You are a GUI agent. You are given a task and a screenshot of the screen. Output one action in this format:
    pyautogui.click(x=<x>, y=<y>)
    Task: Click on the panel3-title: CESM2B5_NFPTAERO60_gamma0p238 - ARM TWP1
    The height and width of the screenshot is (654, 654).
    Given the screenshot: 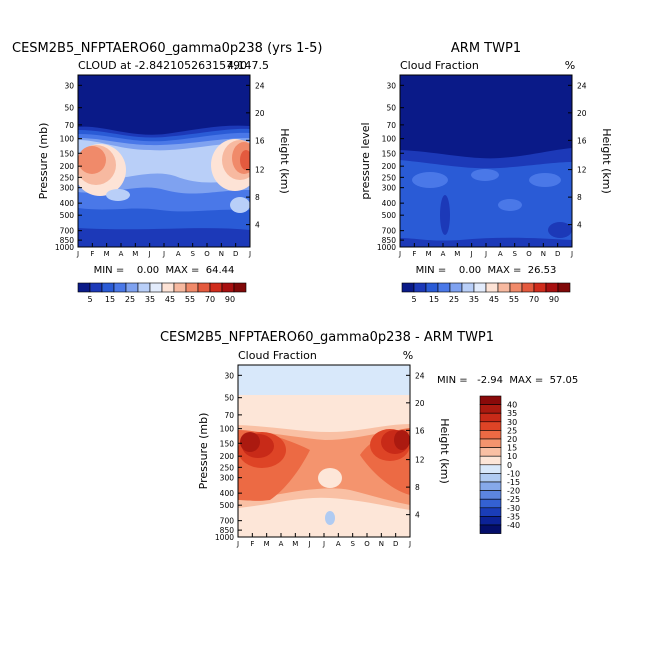 What is the action you would take?
    pyautogui.click(x=327, y=337)
    